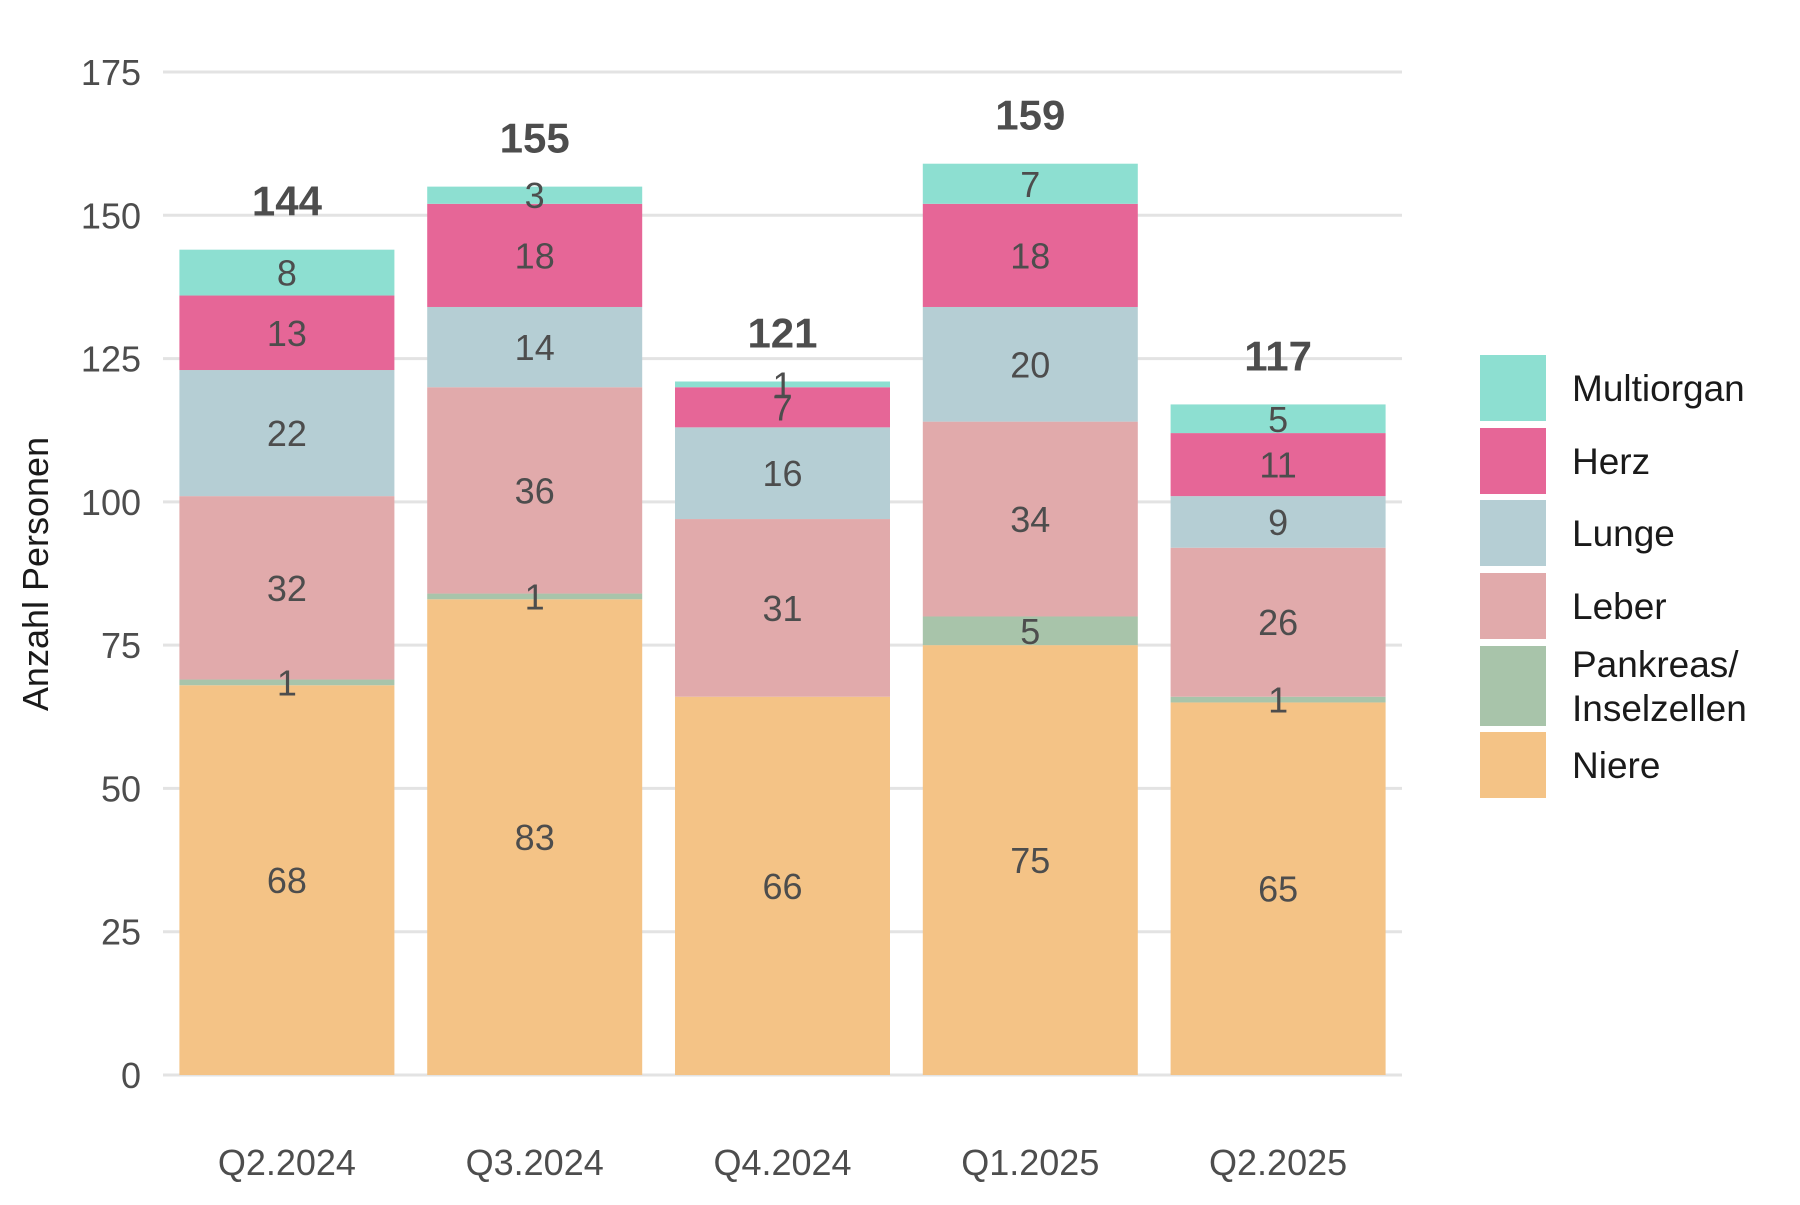 This screenshot has width=1800, height=1205. I want to click on segment-value-label: 11, so click(1277, 465).